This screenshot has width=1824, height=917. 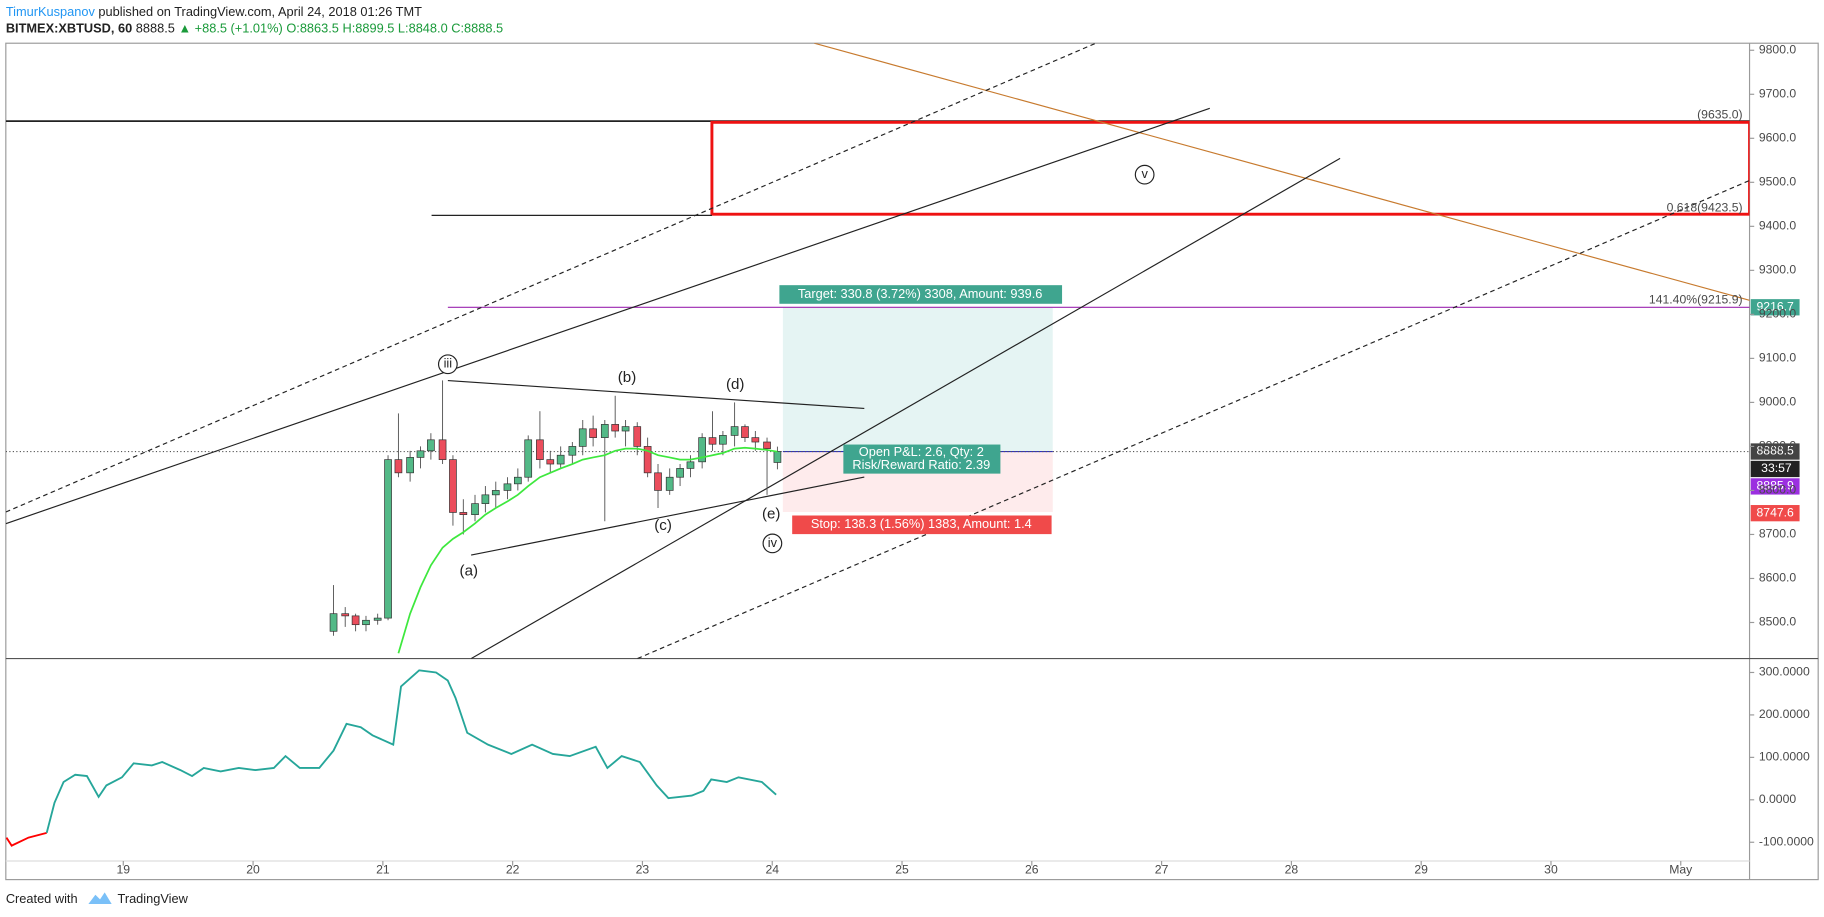 I want to click on x-tick-label: 24, so click(x=772, y=870).